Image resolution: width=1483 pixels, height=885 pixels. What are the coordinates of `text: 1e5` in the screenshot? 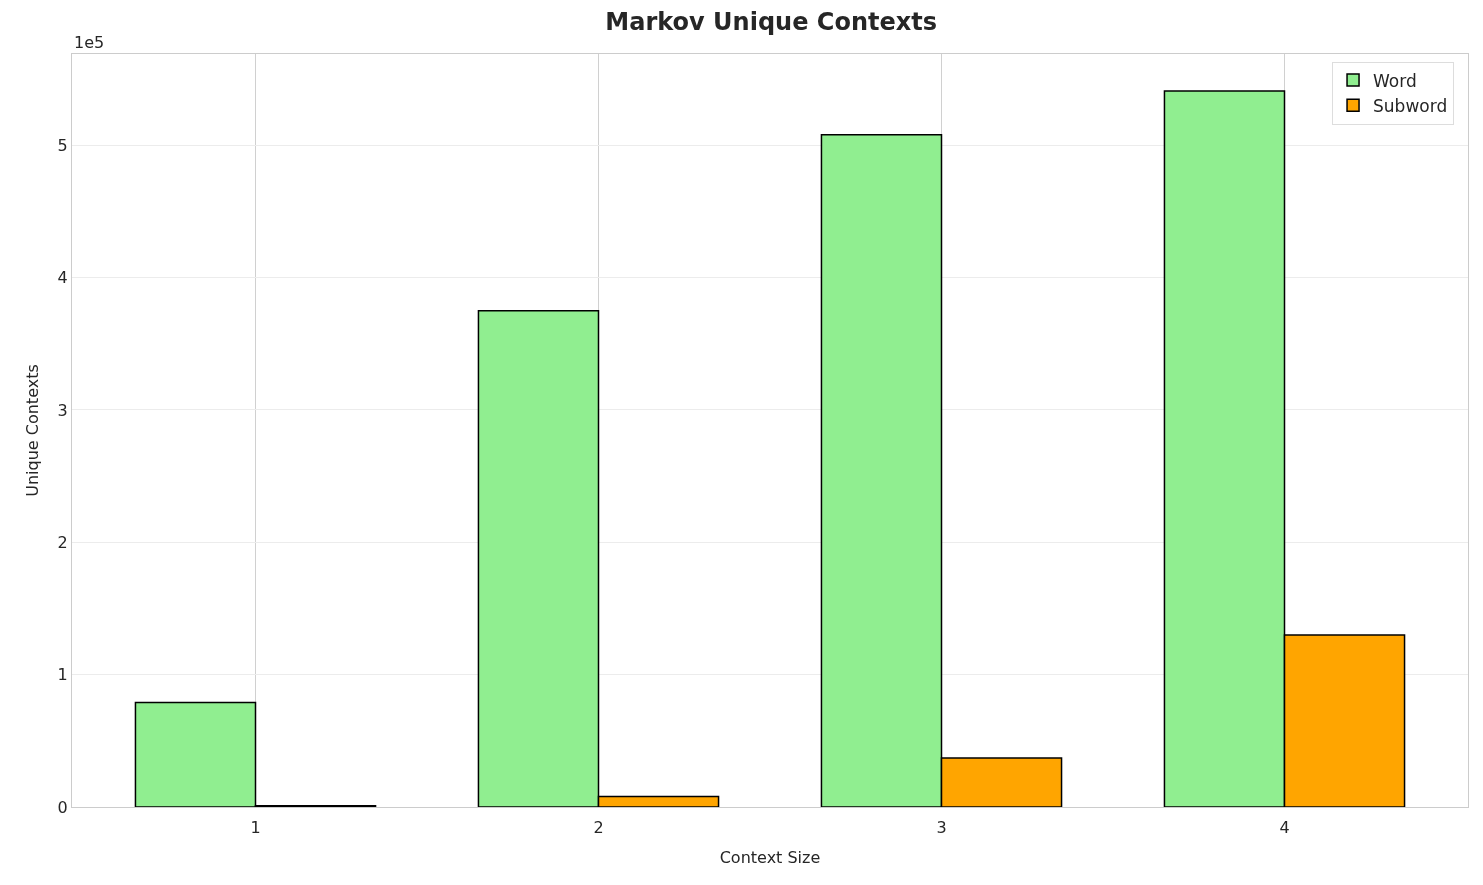 It's located at (89, 42).